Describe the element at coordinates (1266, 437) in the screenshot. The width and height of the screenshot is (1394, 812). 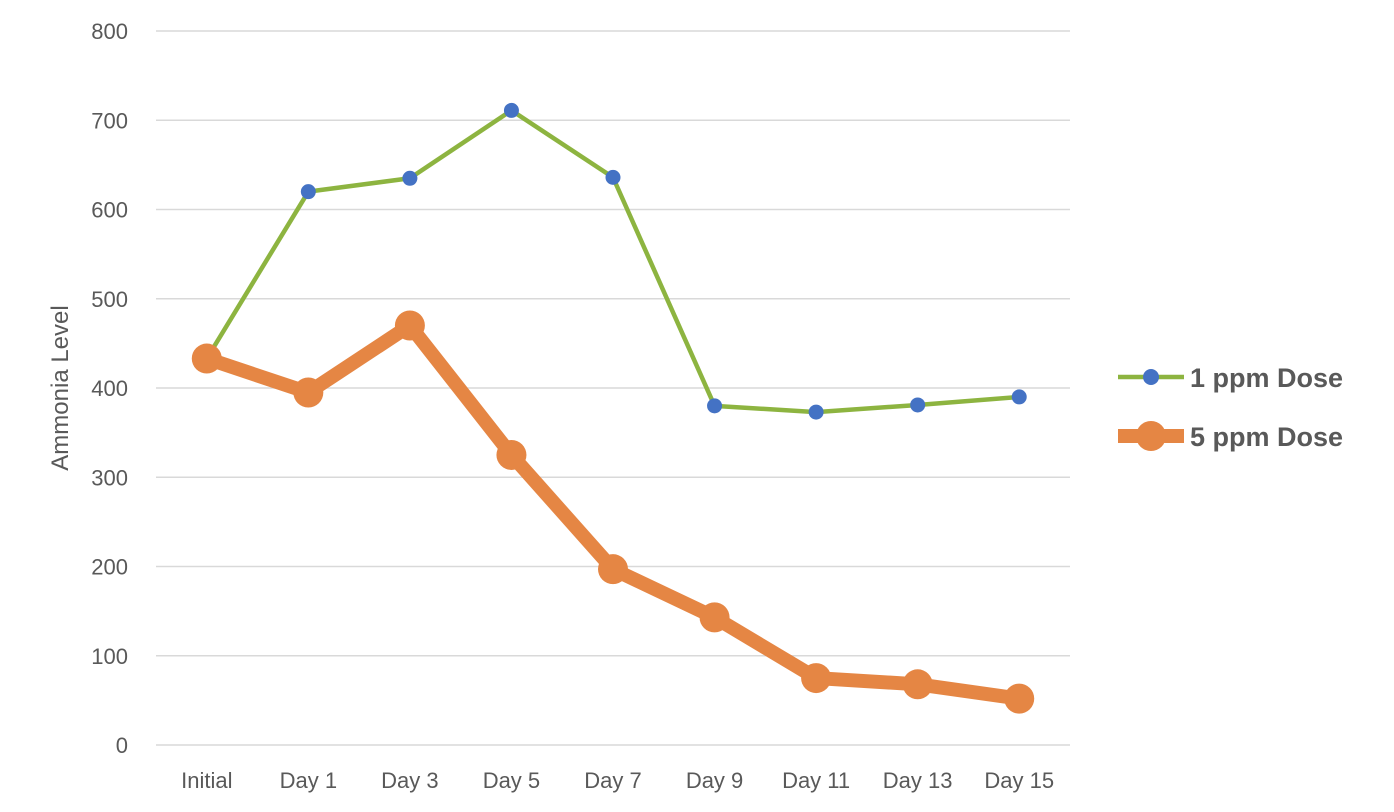
I see `legend-label: 5 ppm Dose` at that location.